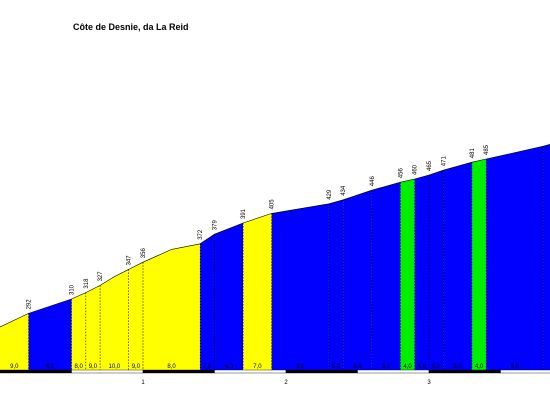 Image resolution: width=550 pixels, height=400 pixels. Describe the element at coordinates (444, 161) in the screenshot. I see `elevation-label: 471` at that location.